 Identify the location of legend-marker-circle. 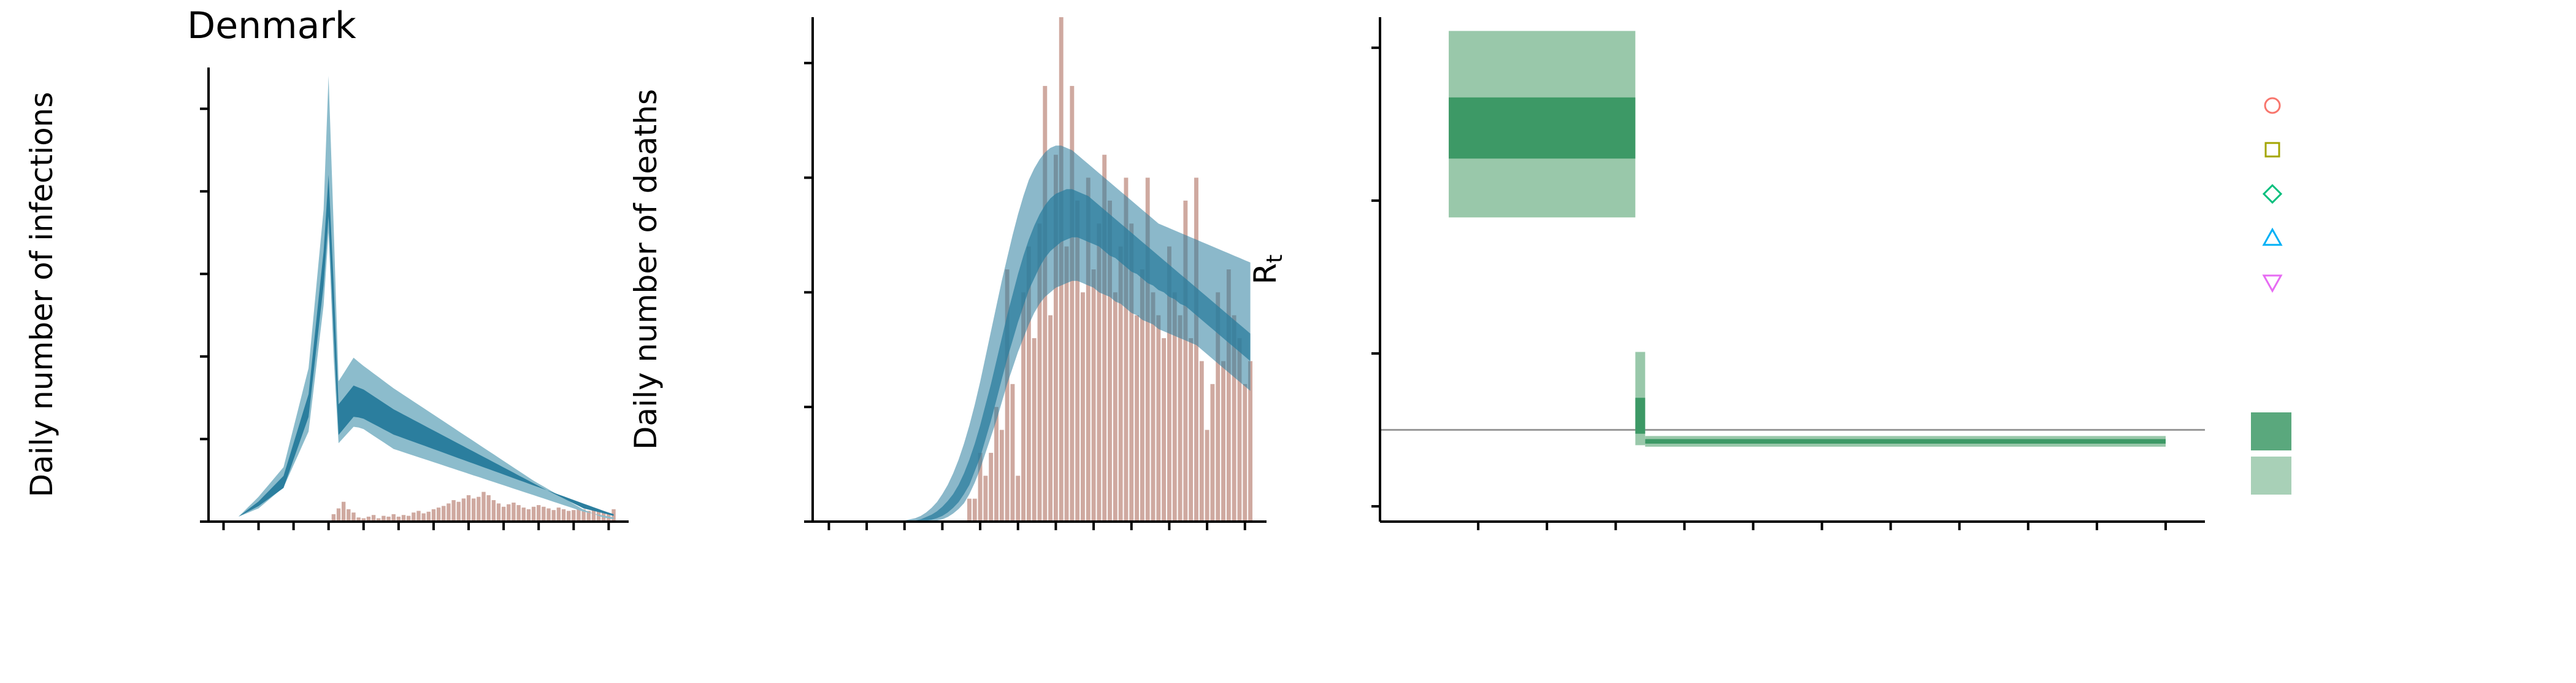
(2272, 106).